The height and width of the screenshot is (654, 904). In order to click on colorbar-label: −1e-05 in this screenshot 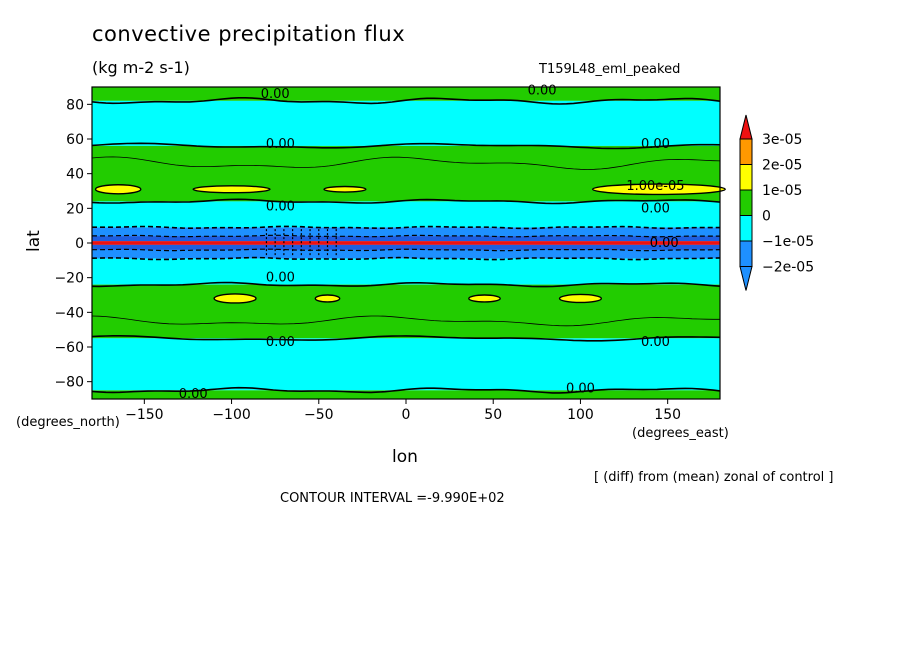, I will do `click(788, 242)`.